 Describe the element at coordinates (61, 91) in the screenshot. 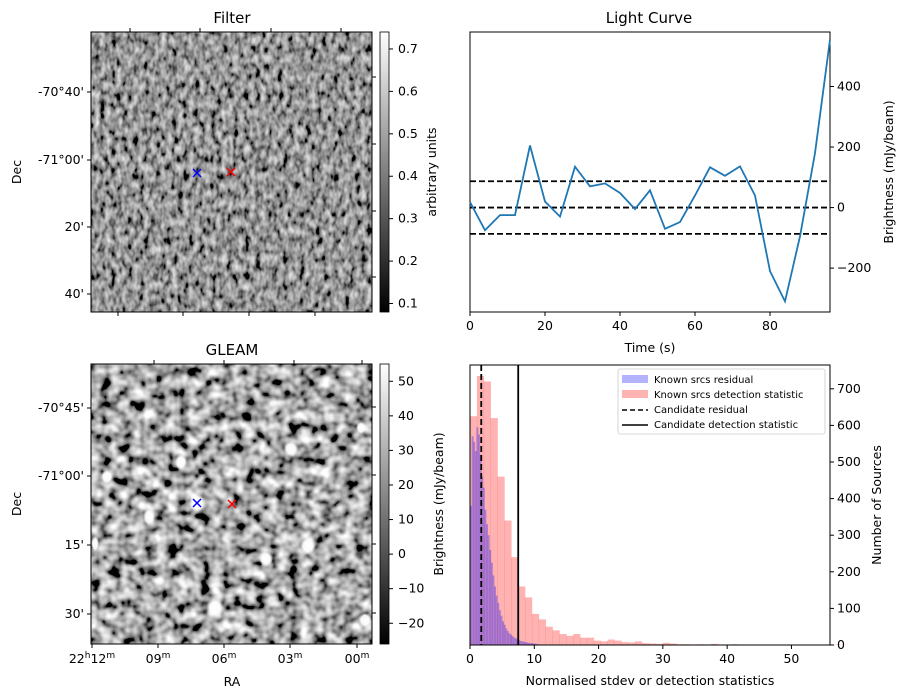

I see `filter-ytick-label: -70°40'` at that location.